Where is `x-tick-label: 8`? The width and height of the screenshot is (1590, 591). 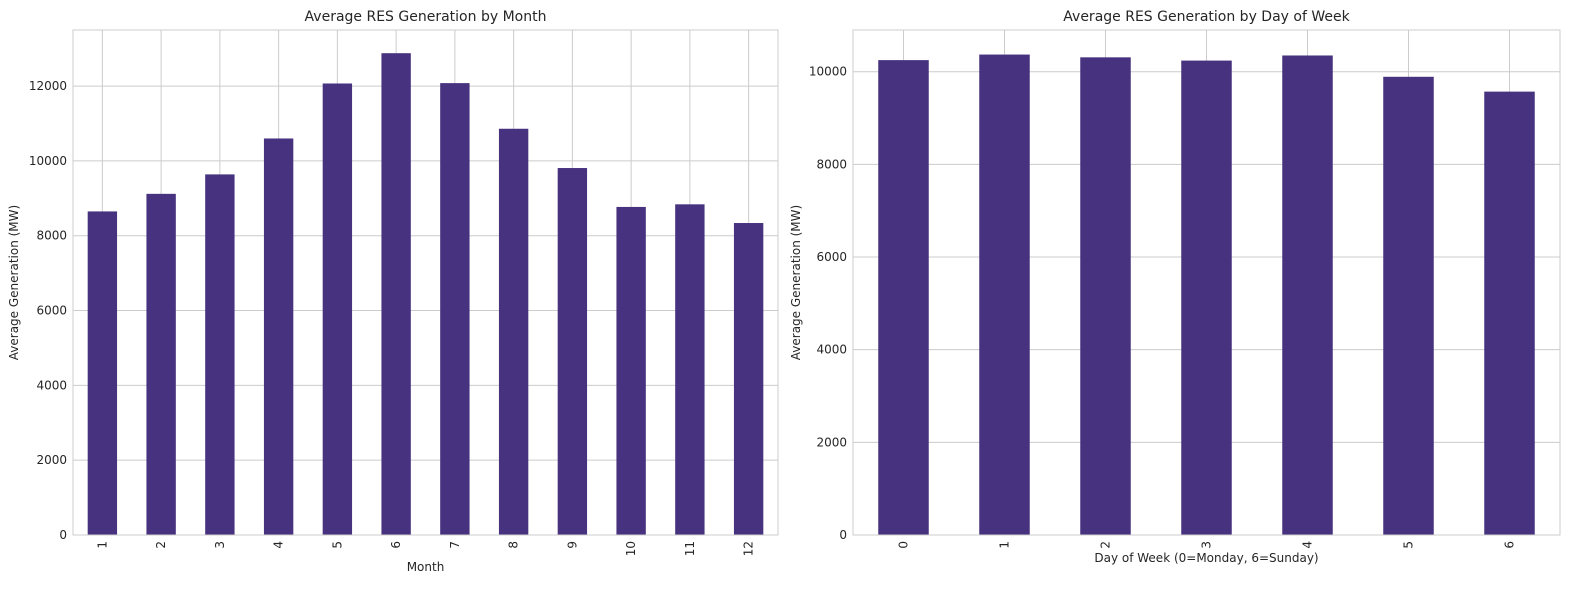
x-tick-label: 8 is located at coordinates (514, 545).